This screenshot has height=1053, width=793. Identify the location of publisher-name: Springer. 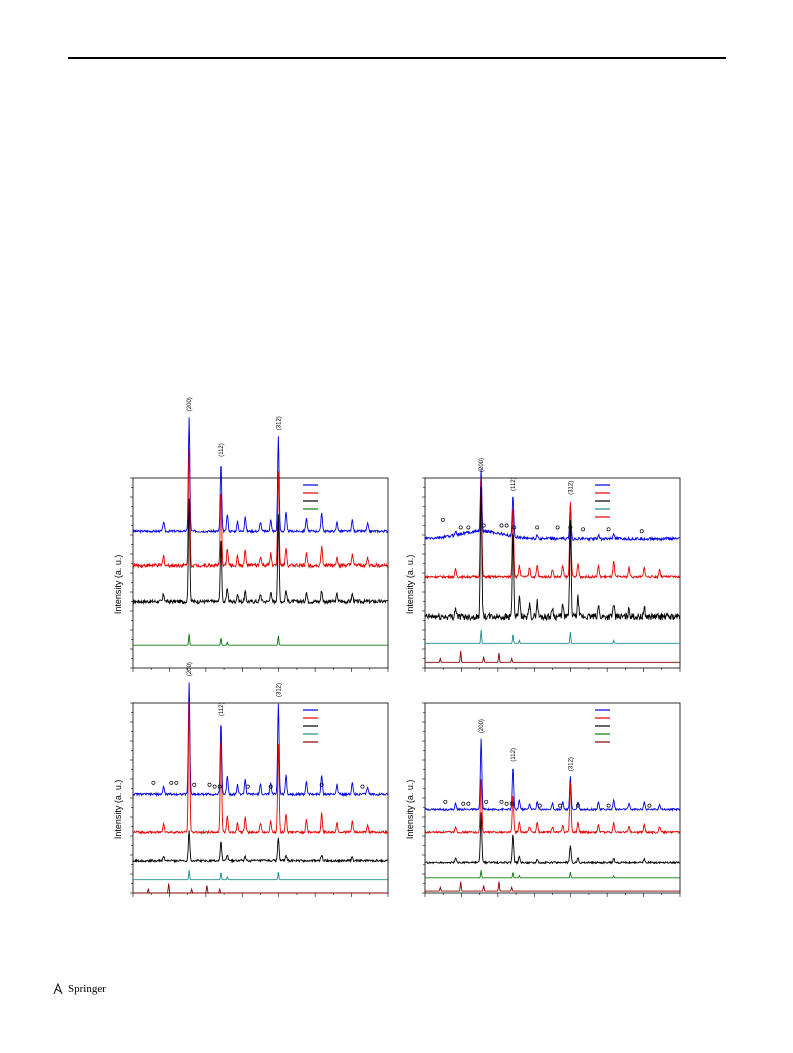
(87, 989).